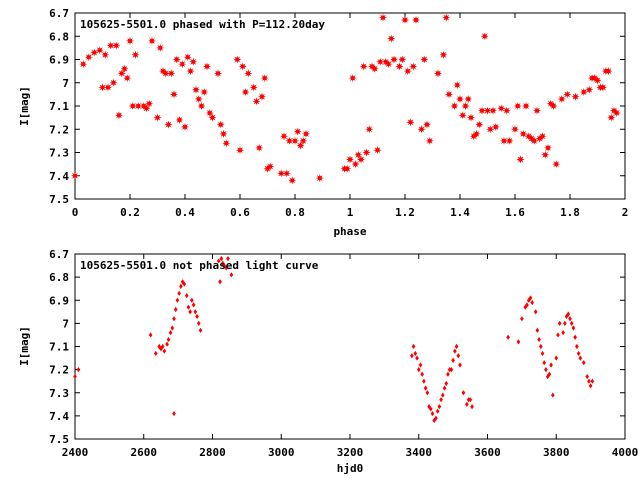 The height and width of the screenshot is (480, 640). What do you see at coordinates (59, 439) in the screenshot?
I see `y-tick-label: 7.5` at bounding box center [59, 439].